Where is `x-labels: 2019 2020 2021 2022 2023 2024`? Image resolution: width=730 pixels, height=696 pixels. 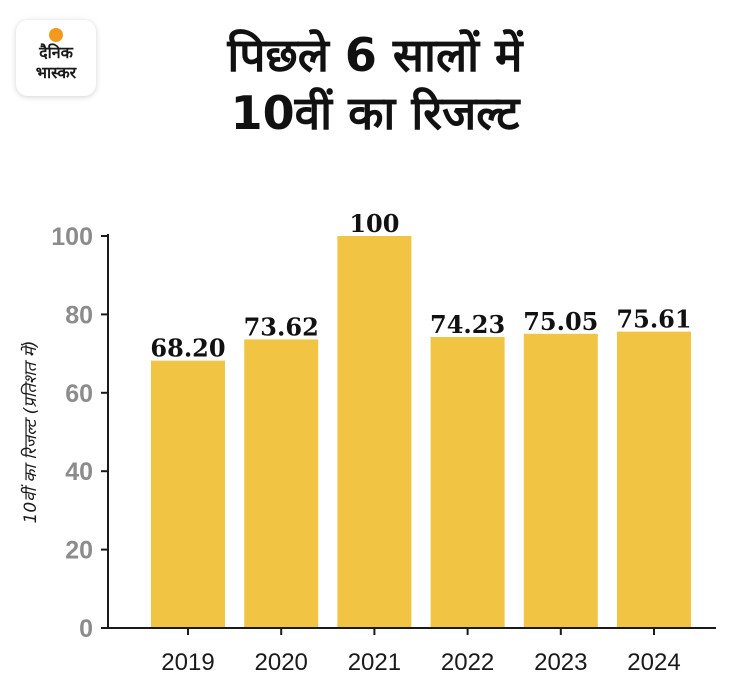 x-labels: 2019 2020 2021 2022 2023 2024 is located at coordinates (420, 662).